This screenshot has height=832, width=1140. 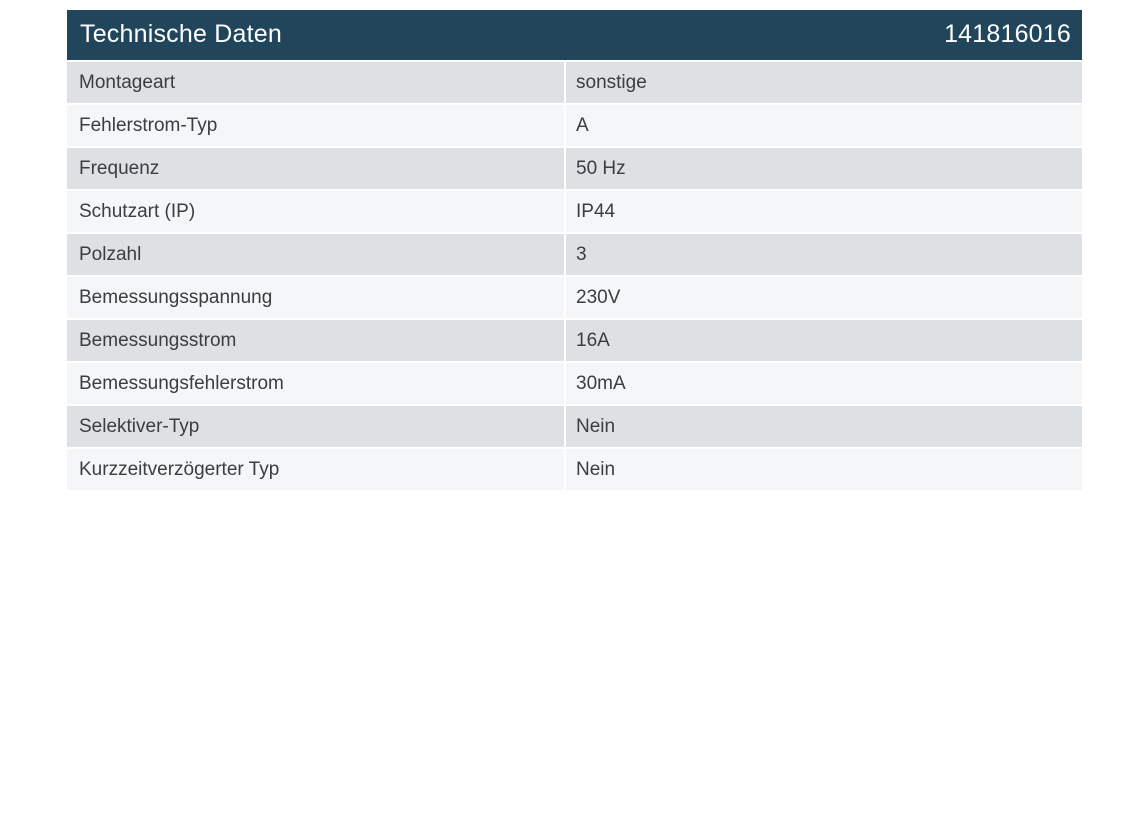 I want to click on table-row: Kurzzeitverzögerter Typ Nein, so click(x=574, y=470).